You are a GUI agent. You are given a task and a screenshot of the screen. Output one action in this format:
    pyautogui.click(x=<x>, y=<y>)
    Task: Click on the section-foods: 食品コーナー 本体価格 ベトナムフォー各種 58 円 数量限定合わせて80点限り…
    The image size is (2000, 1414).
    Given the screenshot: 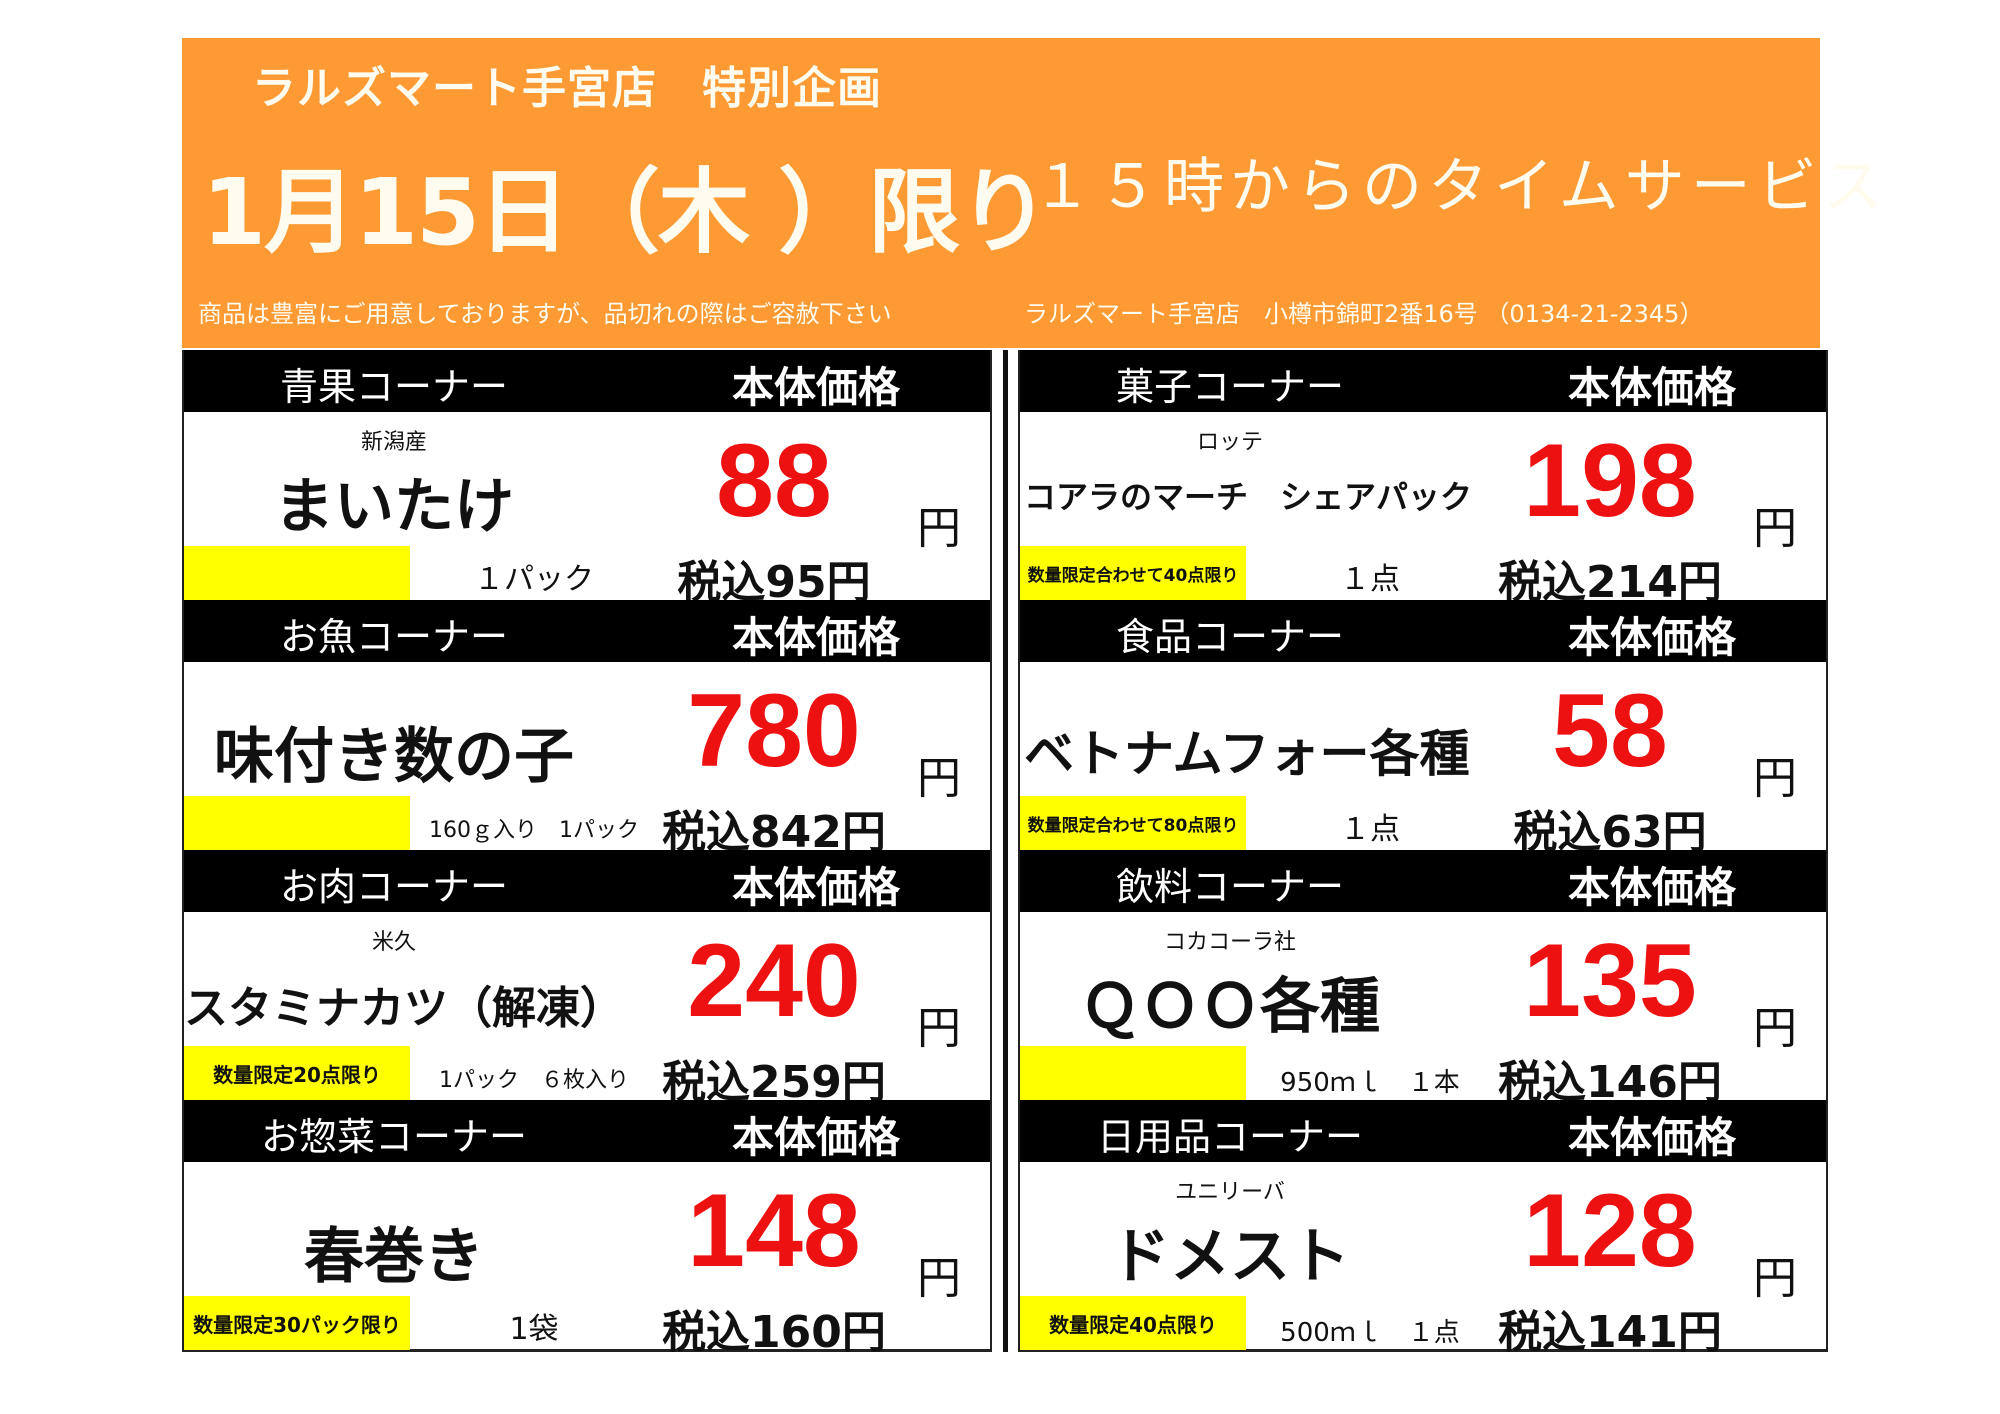 What is the action you would take?
    pyautogui.click(x=1423, y=729)
    